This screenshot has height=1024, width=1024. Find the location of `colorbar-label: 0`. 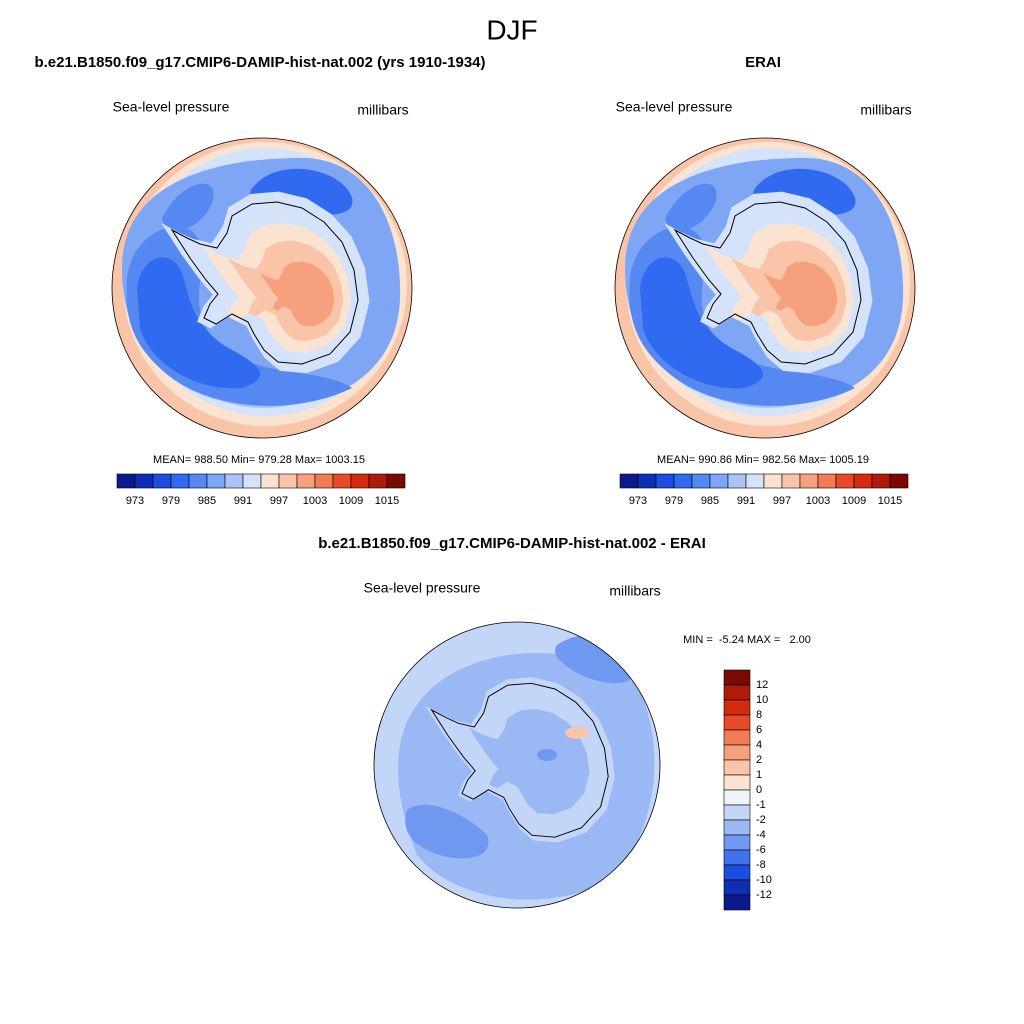

colorbar-label: 0 is located at coordinates (759, 790).